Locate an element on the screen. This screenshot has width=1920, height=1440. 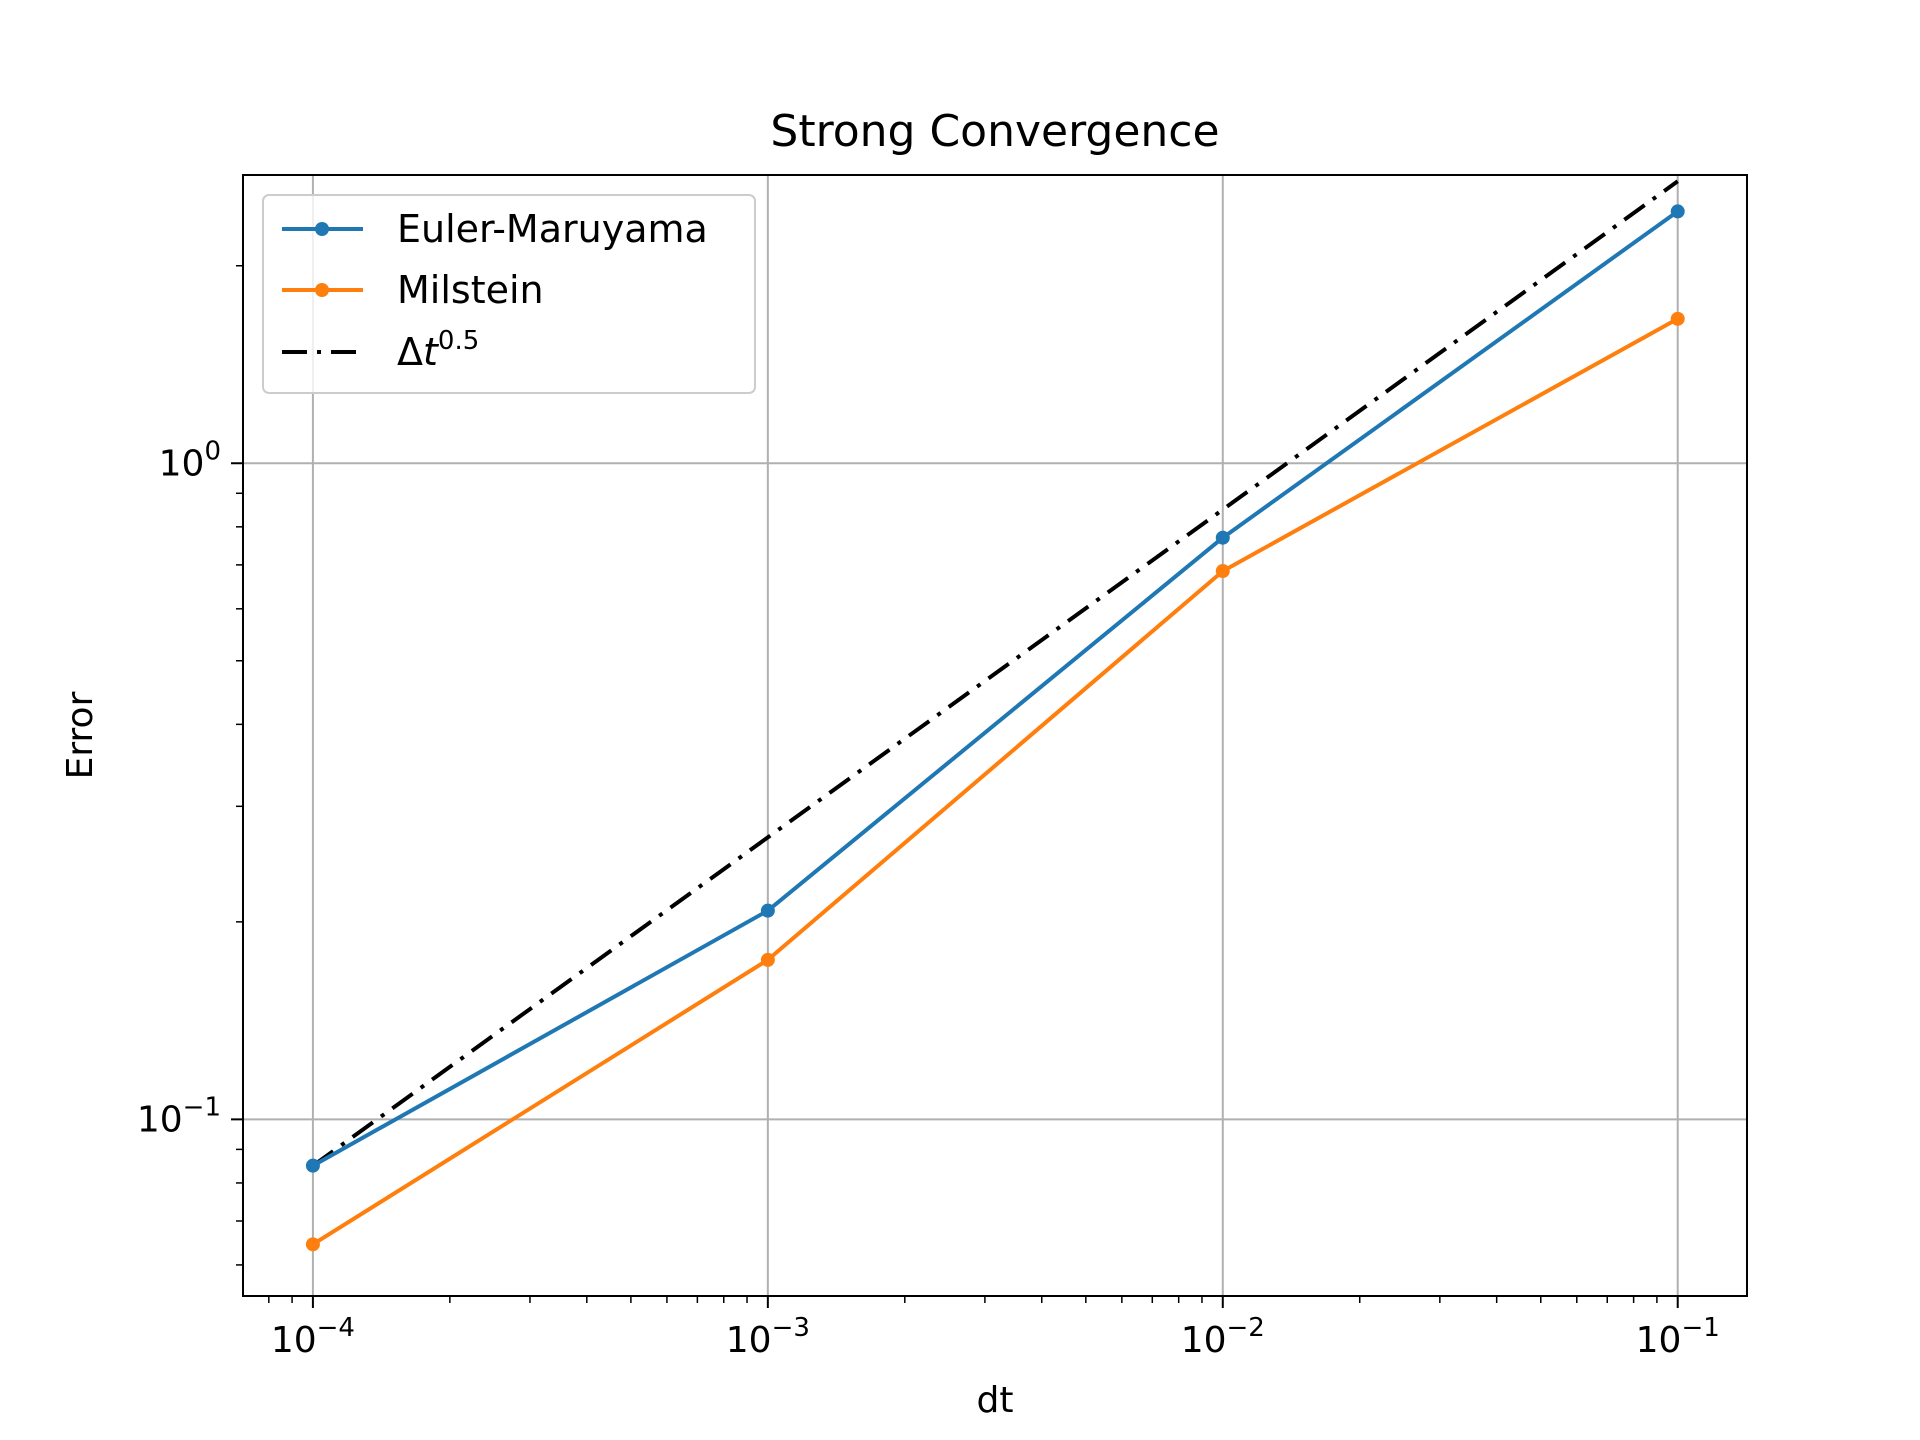
legend-label: Euler-Maruyama is located at coordinates (552, 229).